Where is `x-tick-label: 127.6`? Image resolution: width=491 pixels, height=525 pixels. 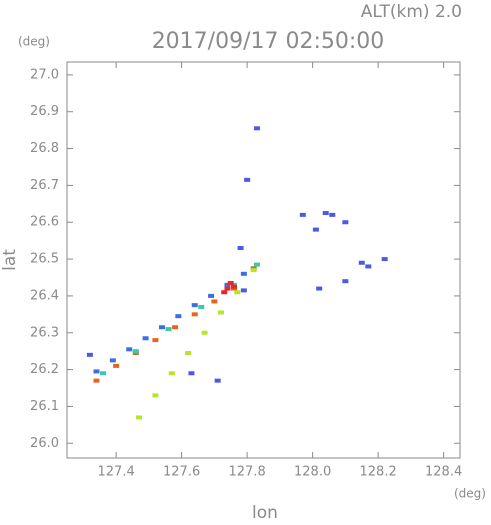 x-tick-label: 127.6 is located at coordinates (181, 472).